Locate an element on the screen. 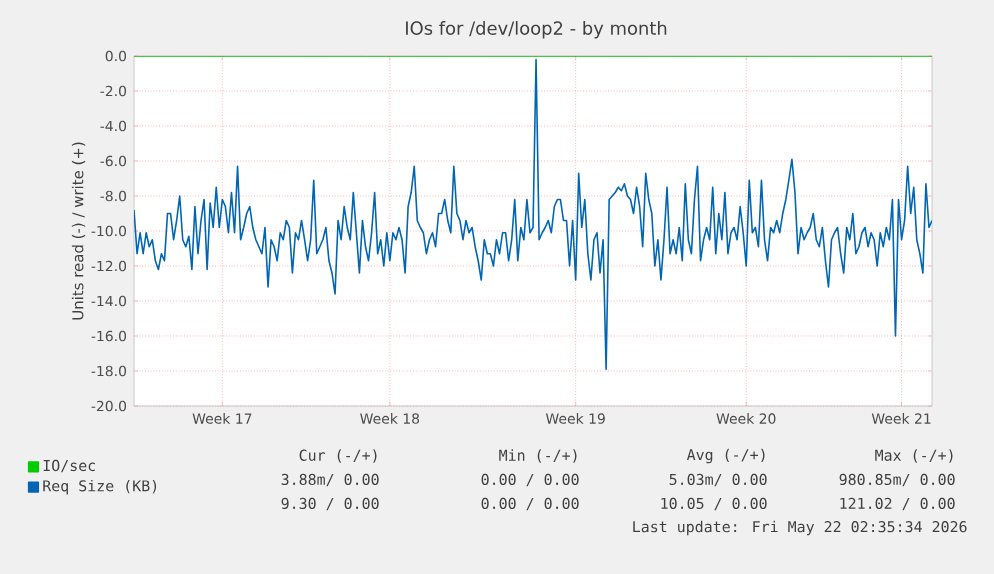 The height and width of the screenshot is (574, 994). chart-title: IOs for /dev/loop2 - by month is located at coordinates (536, 30).